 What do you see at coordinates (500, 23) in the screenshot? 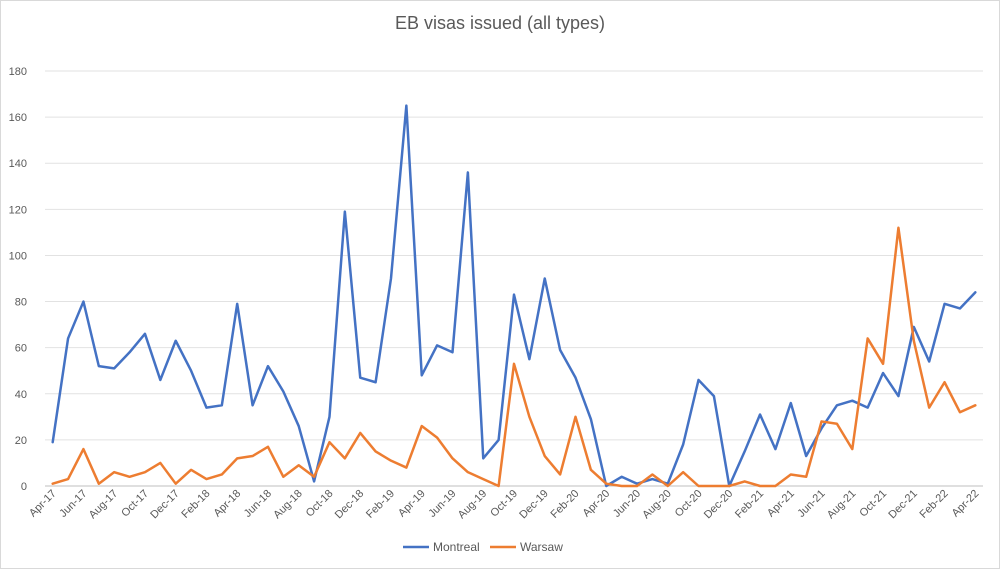
I see `chart-title: EB visas issued (all types)` at bounding box center [500, 23].